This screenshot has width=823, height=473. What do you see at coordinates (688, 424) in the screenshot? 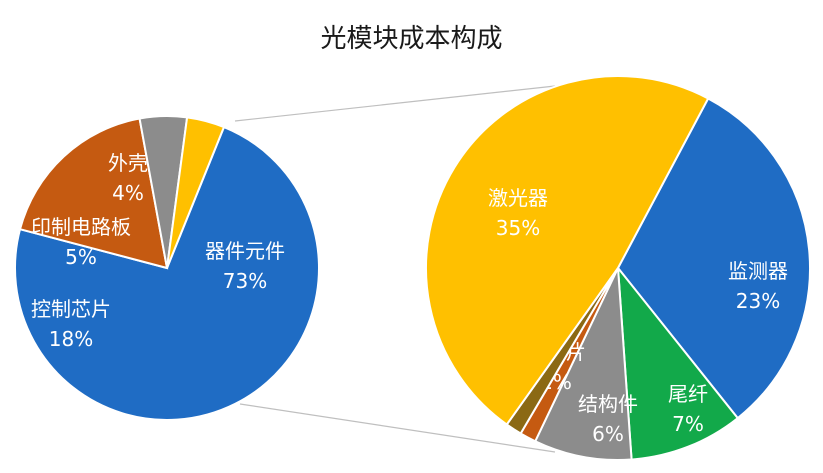
I see `pie1-value-1: 7%` at bounding box center [688, 424].